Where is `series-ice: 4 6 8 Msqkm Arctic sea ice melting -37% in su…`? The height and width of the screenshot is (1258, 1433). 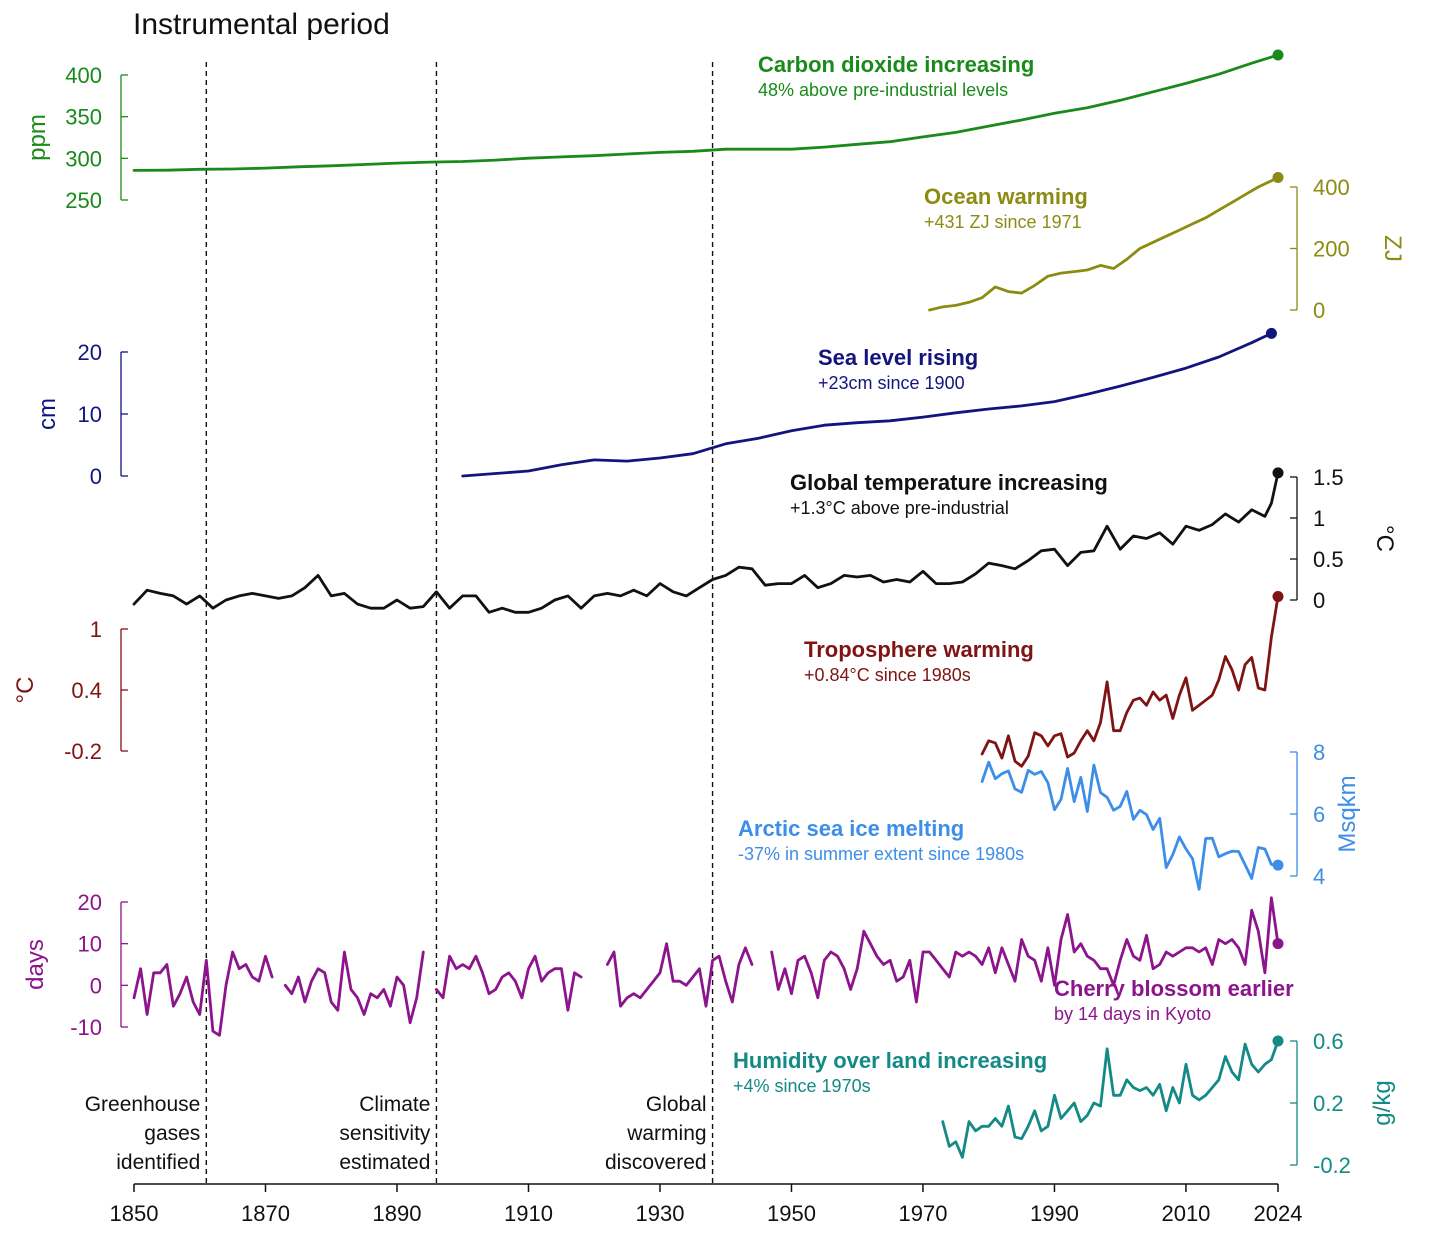
series-ice: 4 6 8 Msqkm Arctic sea ice melting -37% in su… is located at coordinates (1049, 815).